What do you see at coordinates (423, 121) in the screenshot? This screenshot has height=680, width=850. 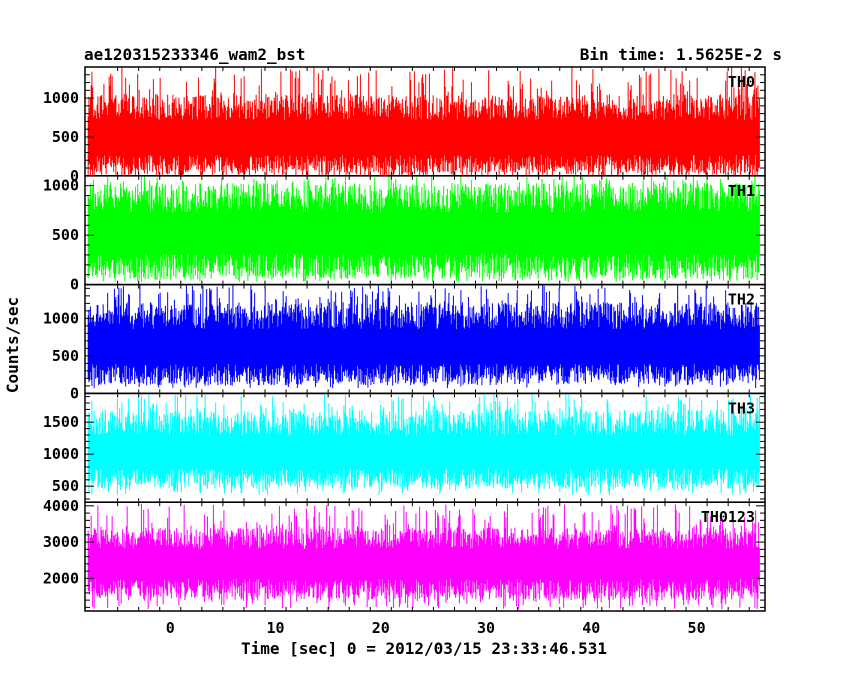 I see `lightcurve-th0` at bounding box center [423, 121].